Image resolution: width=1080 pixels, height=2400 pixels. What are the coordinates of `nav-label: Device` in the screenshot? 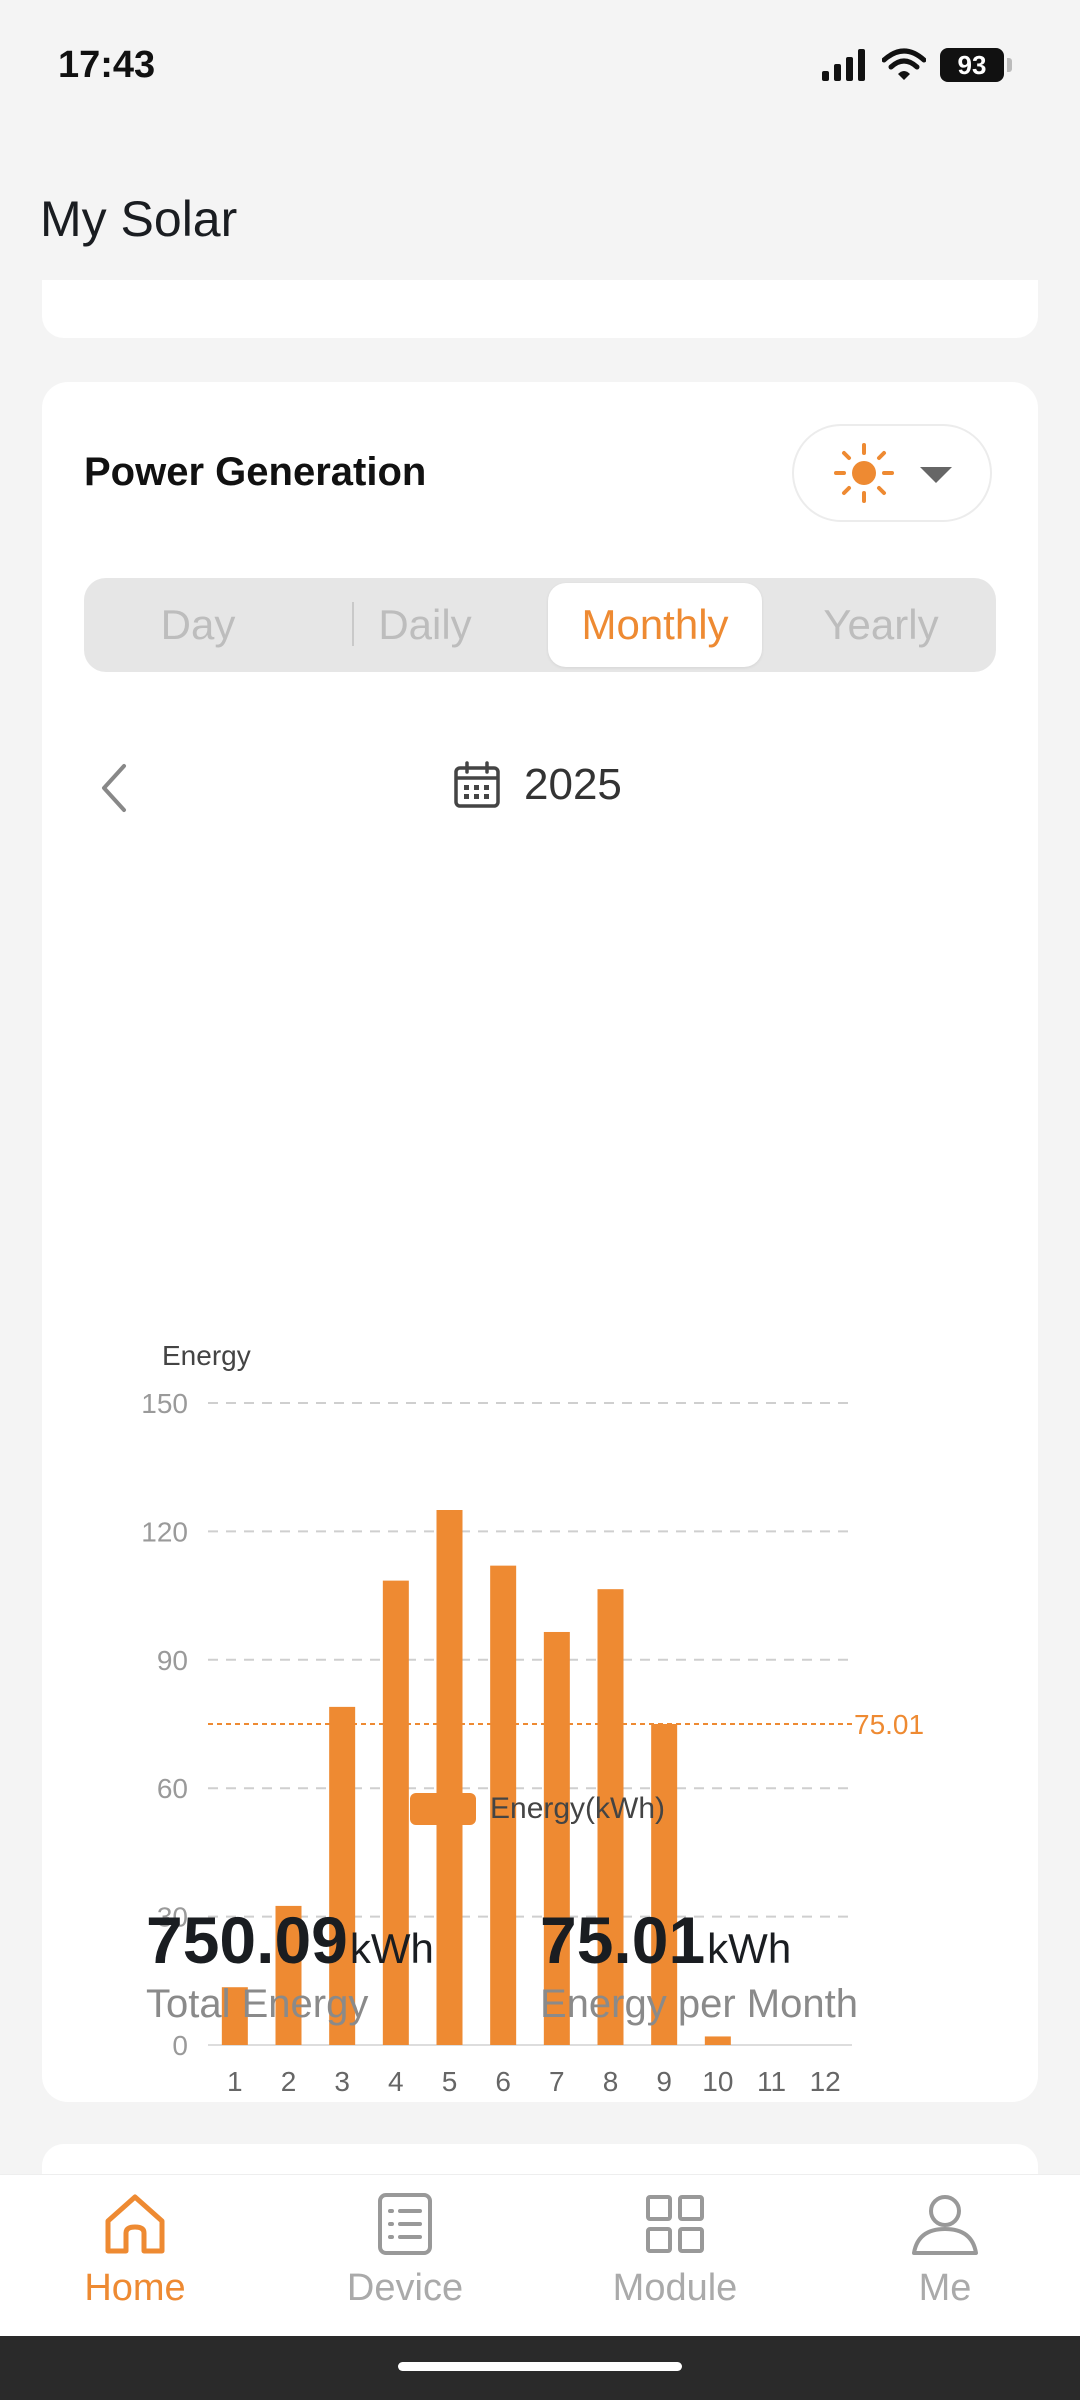 It's located at (405, 2288).